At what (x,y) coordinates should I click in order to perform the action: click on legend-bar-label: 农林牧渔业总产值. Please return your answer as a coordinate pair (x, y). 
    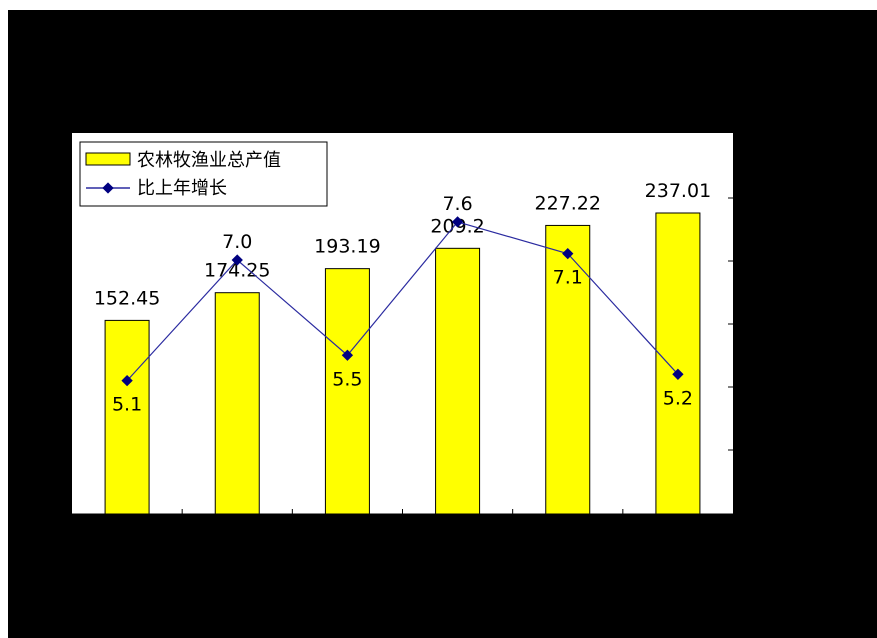
    Looking at the image, I should click on (209, 160).